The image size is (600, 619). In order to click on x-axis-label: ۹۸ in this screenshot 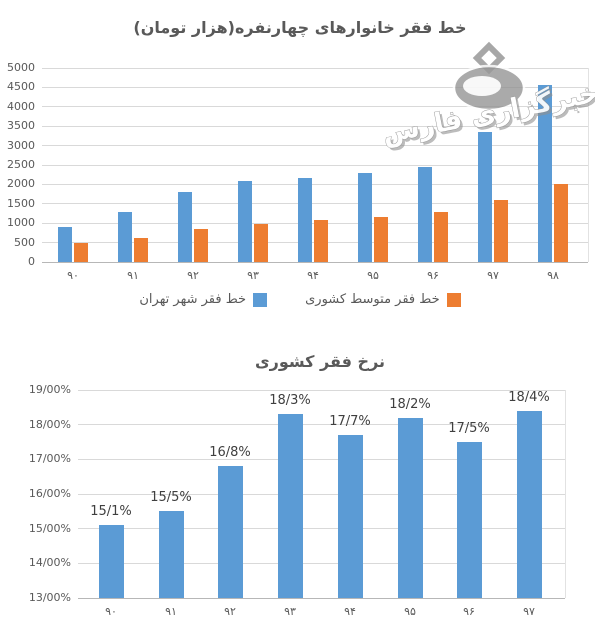, I will do `click(553, 275)`.